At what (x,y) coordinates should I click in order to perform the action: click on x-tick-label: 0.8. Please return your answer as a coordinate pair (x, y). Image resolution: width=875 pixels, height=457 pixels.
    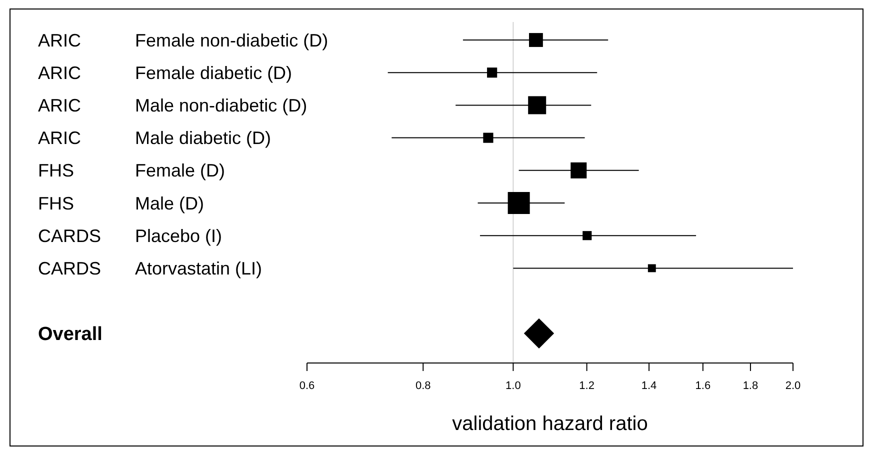
    Looking at the image, I should click on (423, 386).